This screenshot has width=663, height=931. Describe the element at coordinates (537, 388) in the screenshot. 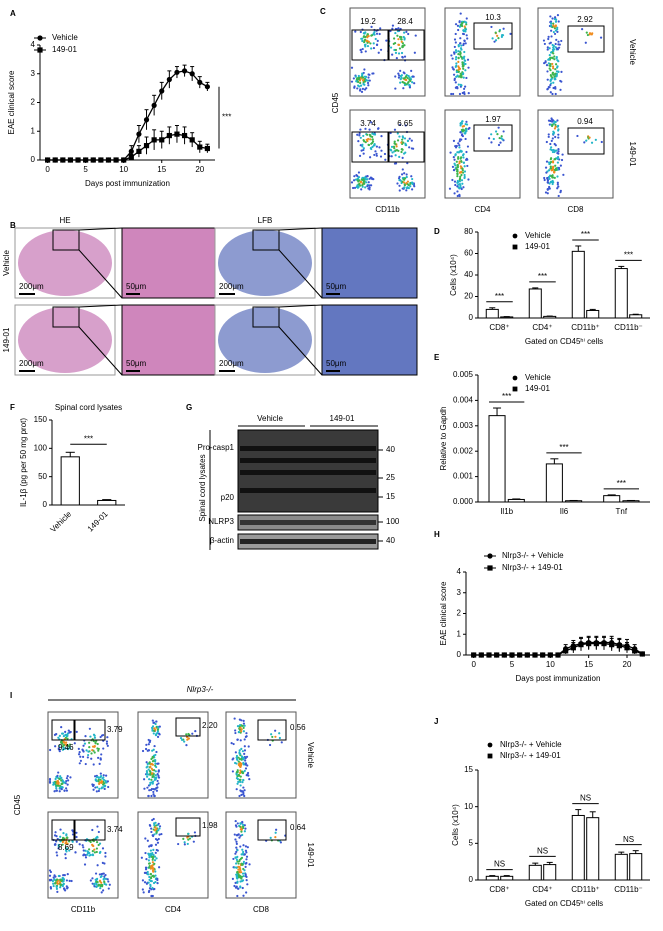

I see `legend-label: 149-01` at that location.